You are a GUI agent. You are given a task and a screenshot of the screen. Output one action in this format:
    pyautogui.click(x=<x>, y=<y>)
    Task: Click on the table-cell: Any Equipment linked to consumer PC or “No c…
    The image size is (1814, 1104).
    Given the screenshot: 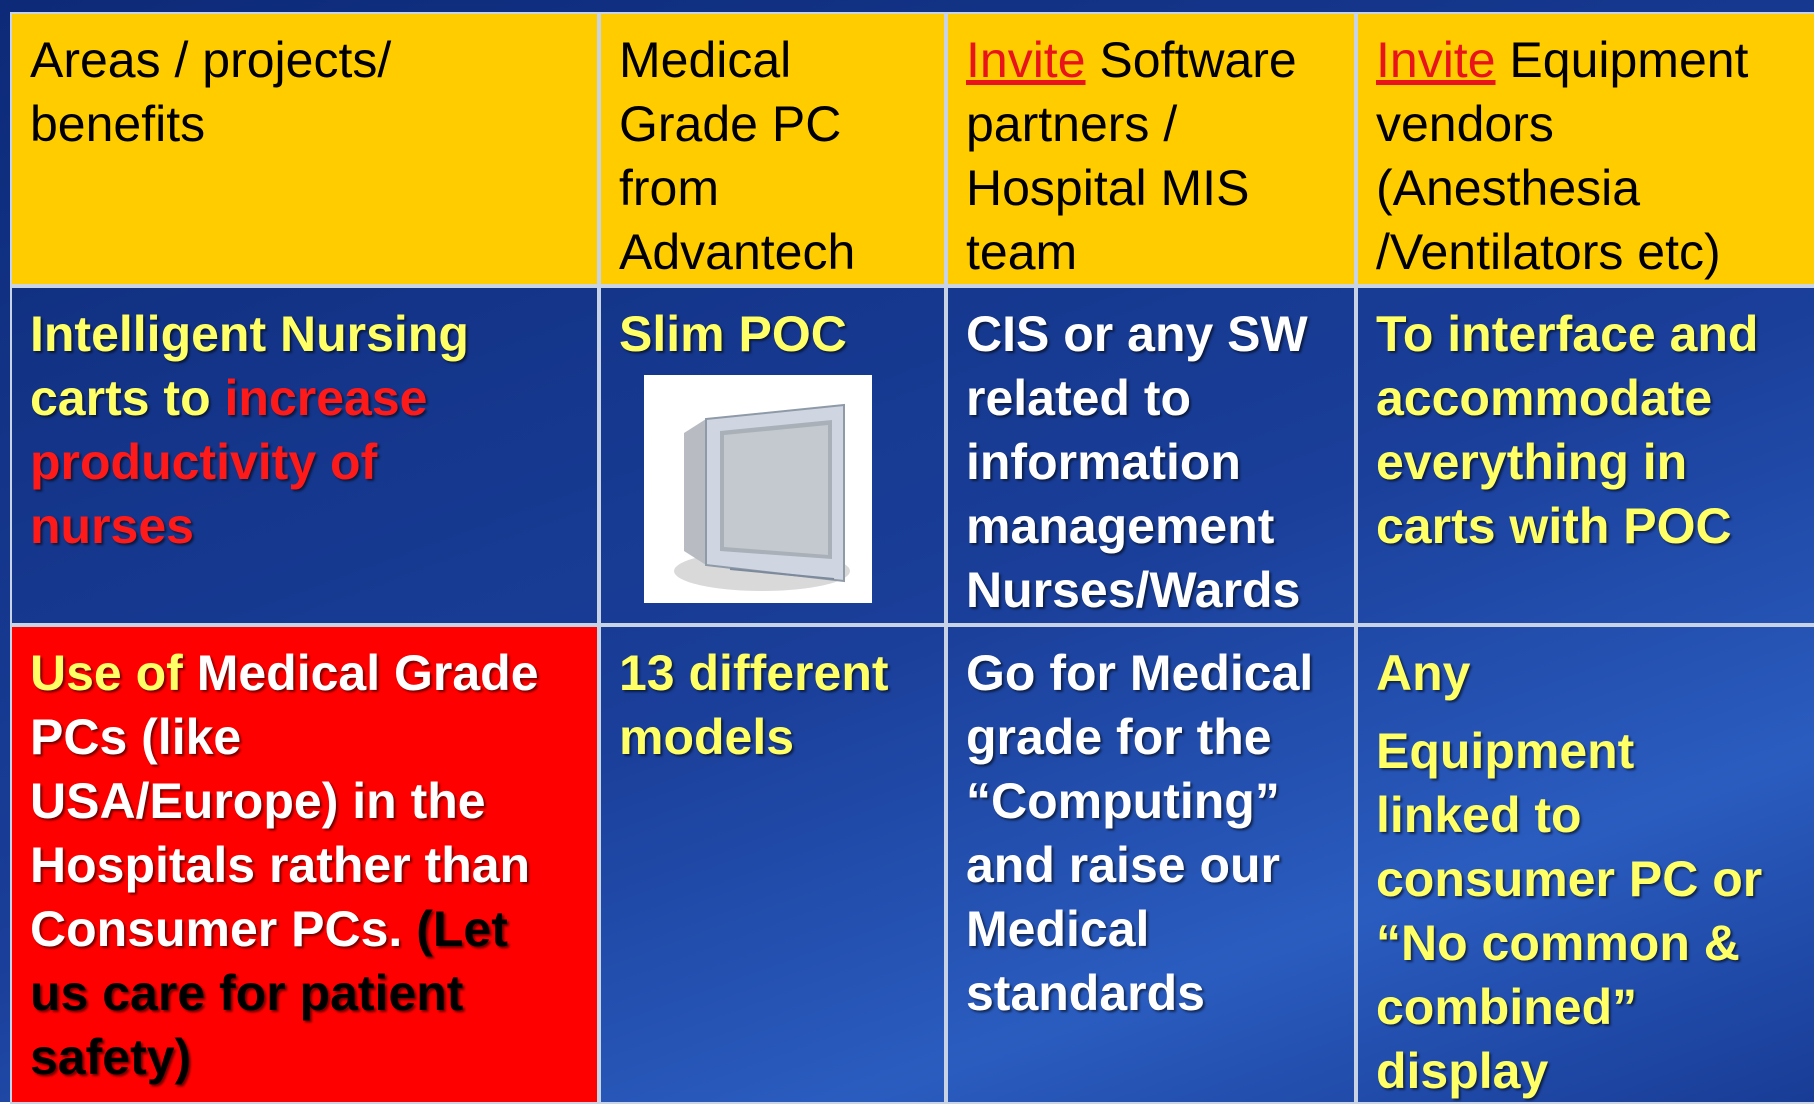 What is the action you would take?
    pyautogui.click(x=1585, y=864)
    